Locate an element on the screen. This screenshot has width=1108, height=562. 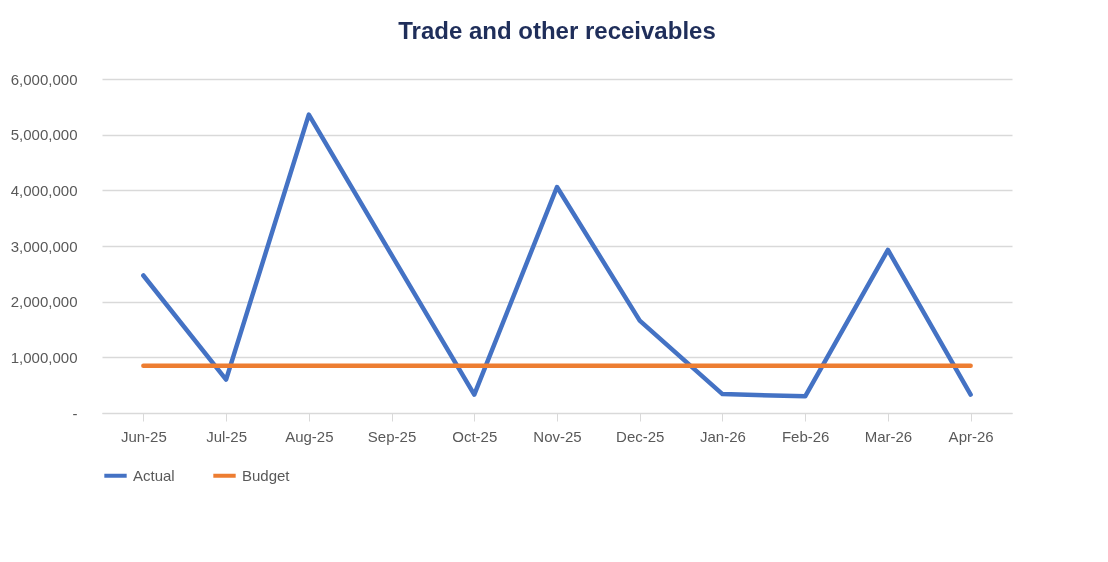
x-tick-label: Jun-25 is located at coordinates (143, 436).